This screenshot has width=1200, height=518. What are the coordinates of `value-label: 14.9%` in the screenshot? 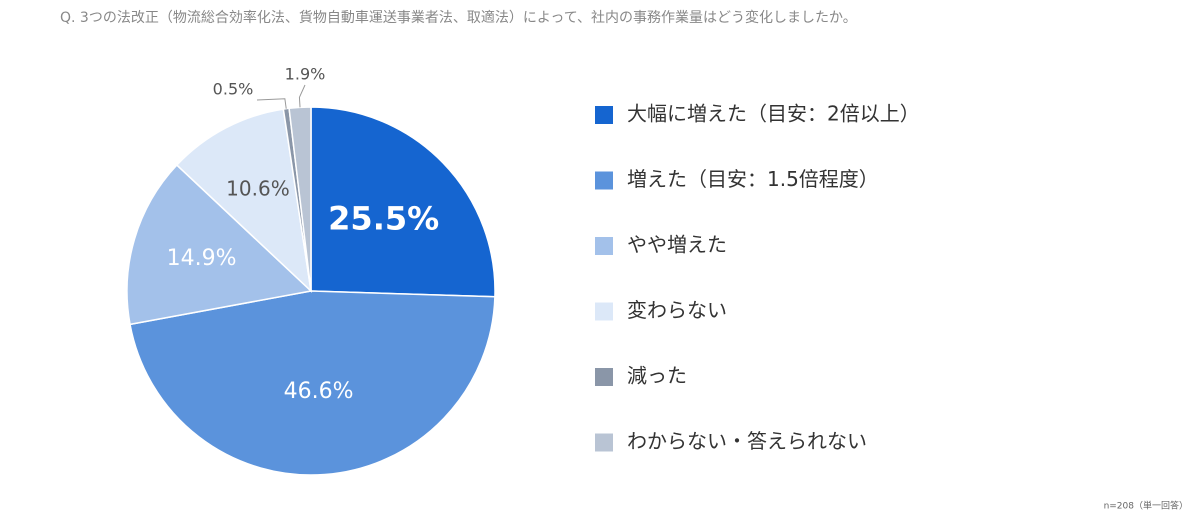 It's located at (202, 258).